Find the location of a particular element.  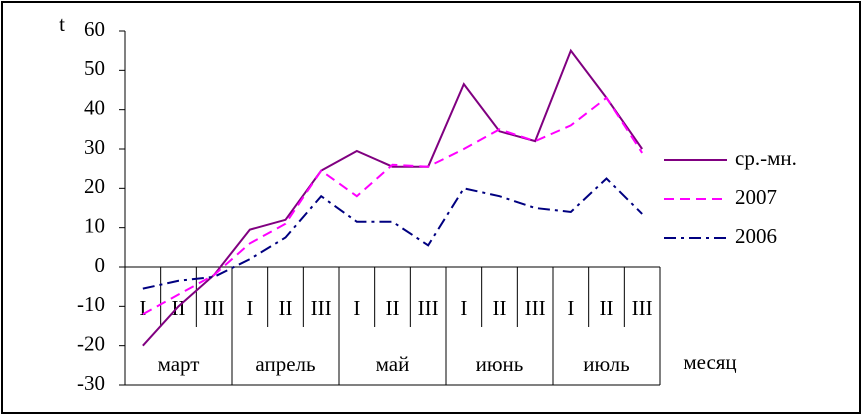

y-tick-label: -30 is located at coordinates (91, 383).